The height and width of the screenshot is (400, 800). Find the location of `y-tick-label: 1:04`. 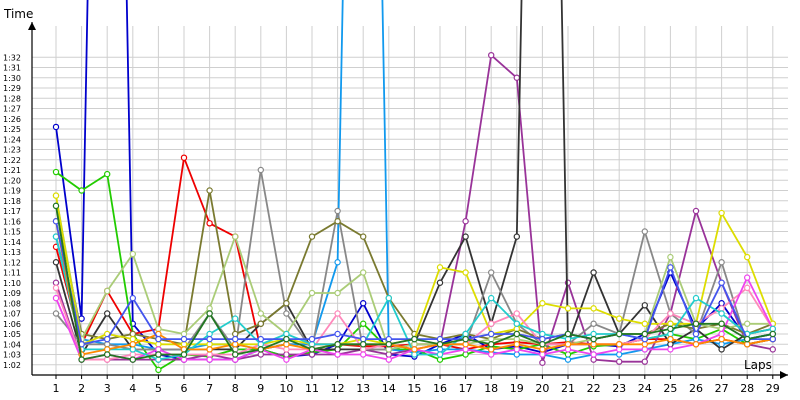

y-tick-label: 1:04 is located at coordinates (12, 344).